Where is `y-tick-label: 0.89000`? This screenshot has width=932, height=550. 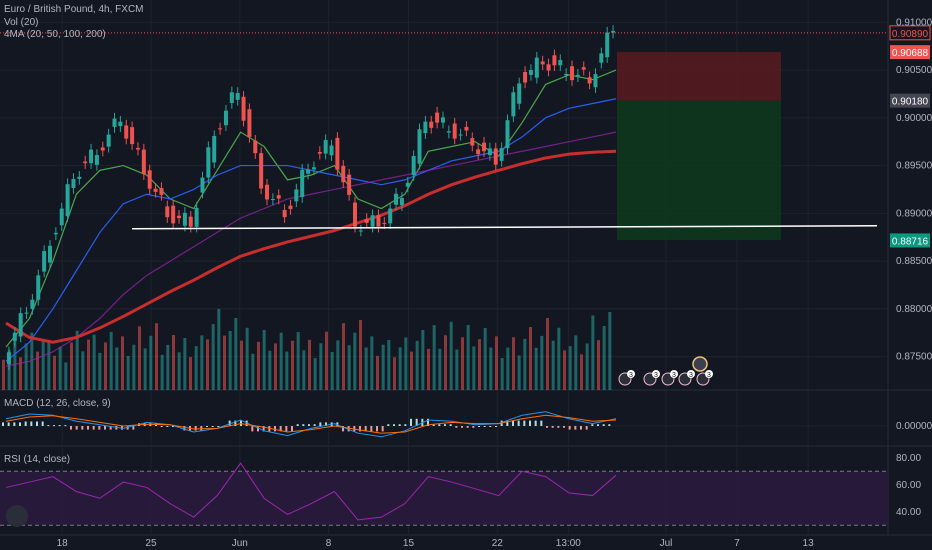
y-tick-label: 0.89000 is located at coordinates (914, 213).